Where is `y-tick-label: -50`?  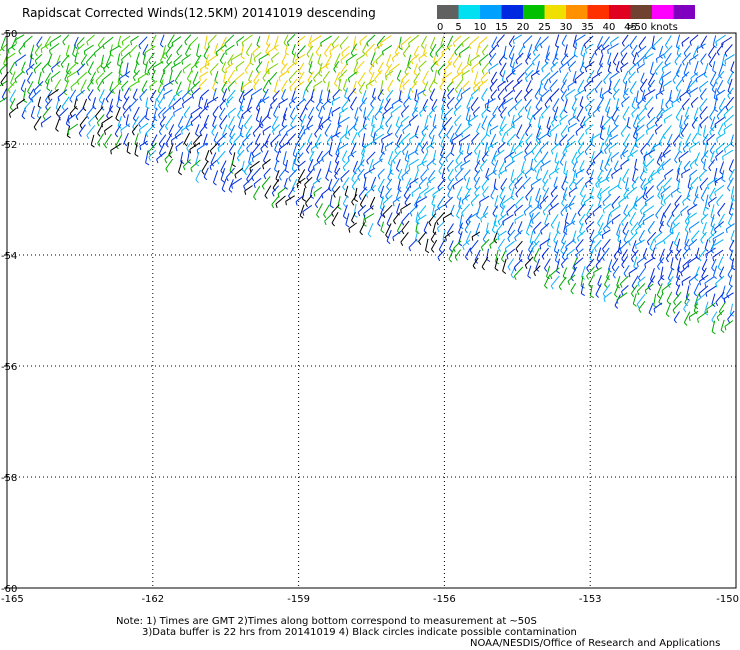 y-tick-label: -50 is located at coordinates (9, 34).